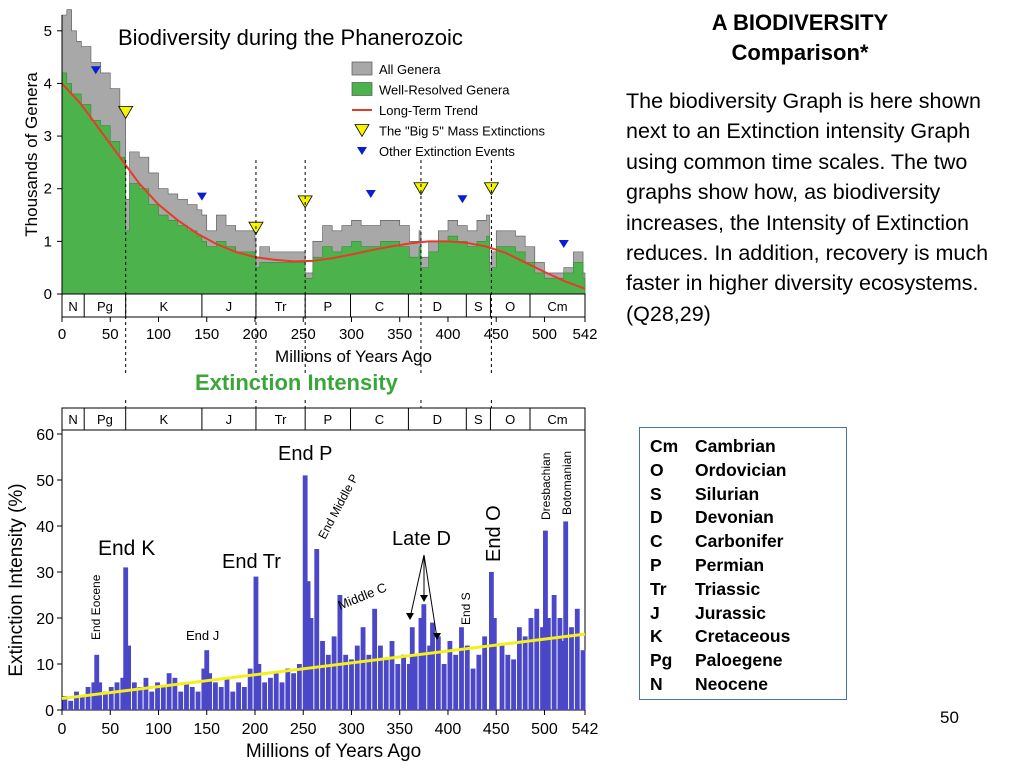  I want to click on period-abbr: C, so click(656, 541).